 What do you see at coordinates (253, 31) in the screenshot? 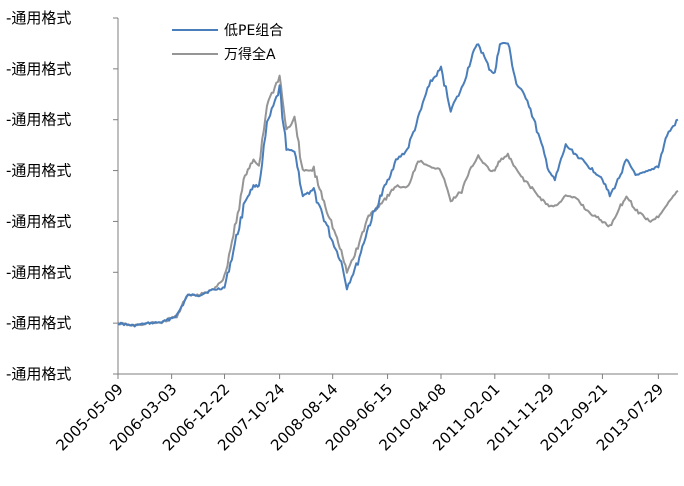
I see `legend-label: 低PE组合` at bounding box center [253, 31].